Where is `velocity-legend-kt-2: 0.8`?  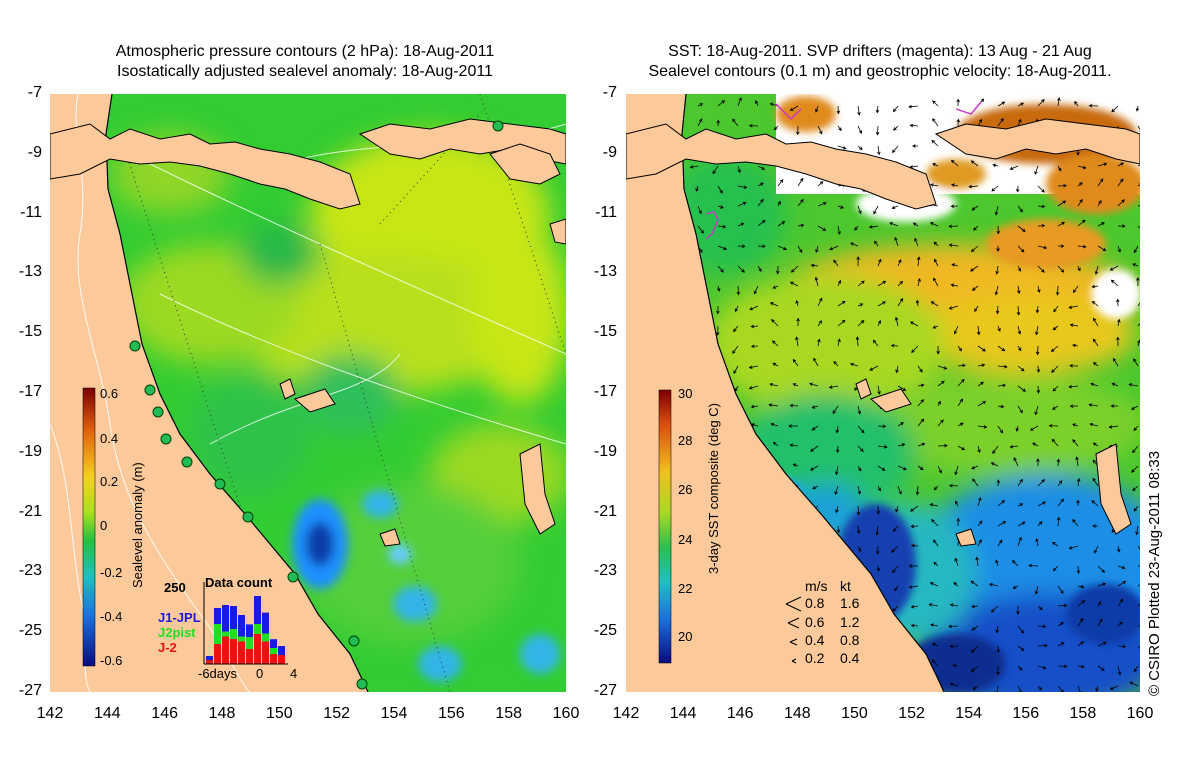
velocity-legend-kt-2: 0.8 is located at coordinates (850, 640).